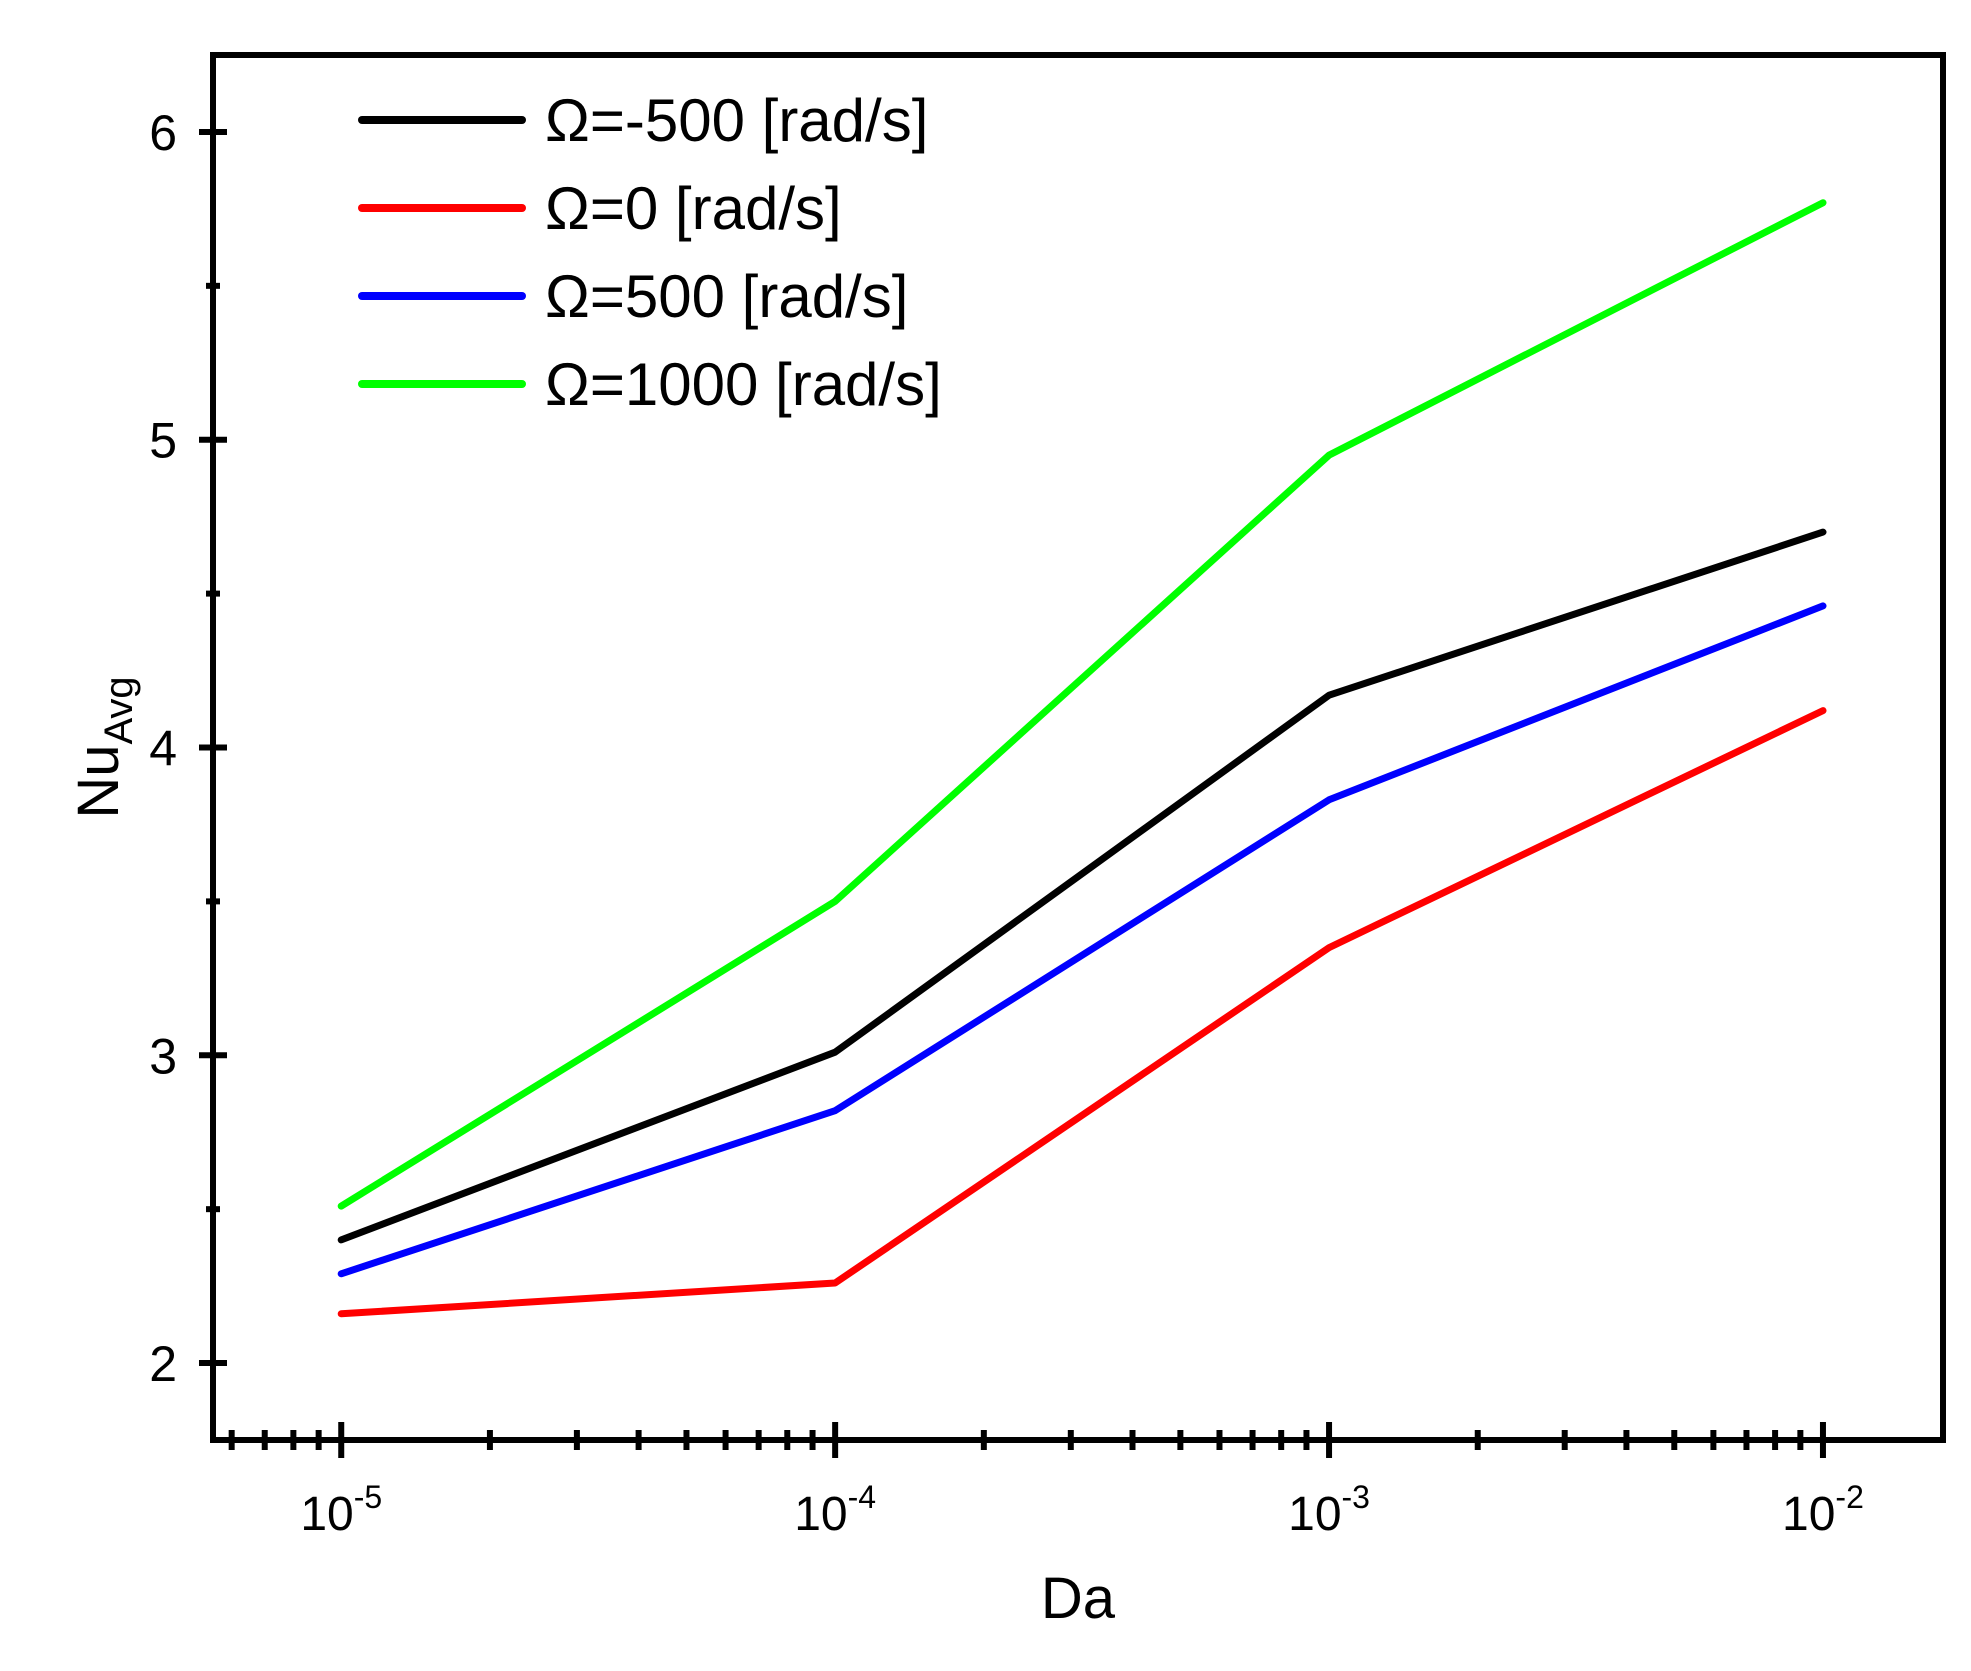 The image size is (1971, 1671). I want to click on x-tick-label: 10⁻³, so click(1329, 1510).